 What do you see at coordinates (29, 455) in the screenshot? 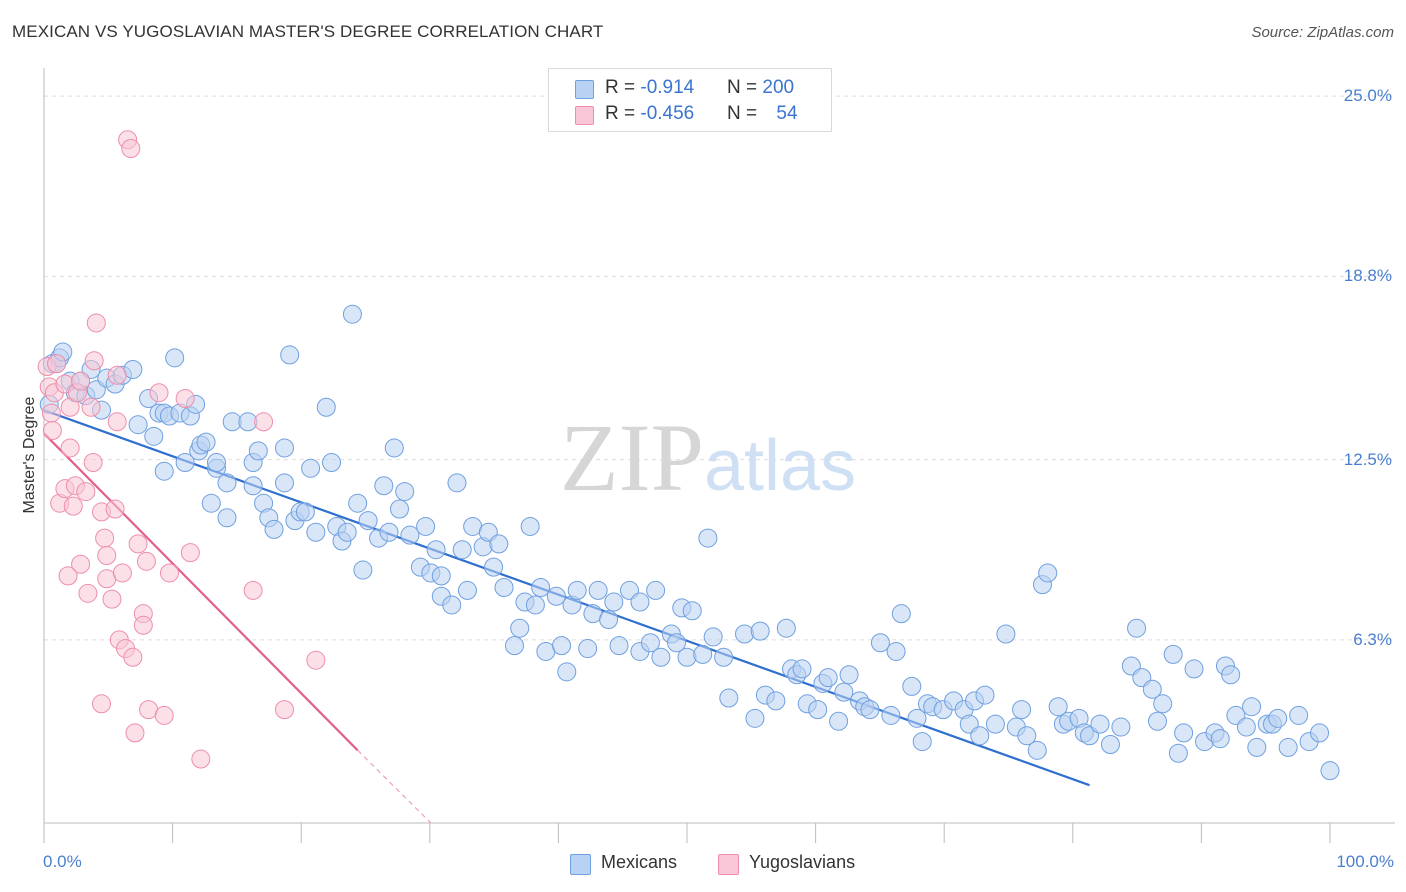
I see `y-axis-label: Master's Degree` at bounding box center [29, 455].